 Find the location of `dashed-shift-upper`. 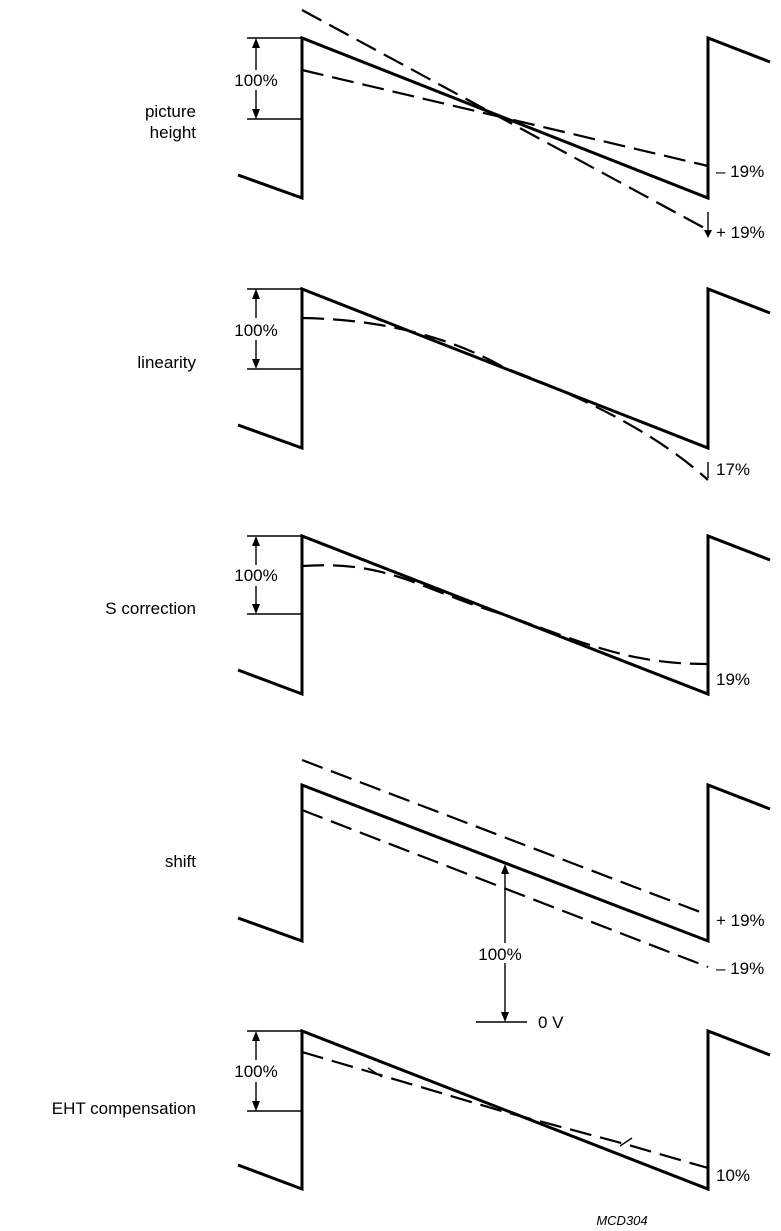

dashed-shift-upper is located at coordinates (505, 837).